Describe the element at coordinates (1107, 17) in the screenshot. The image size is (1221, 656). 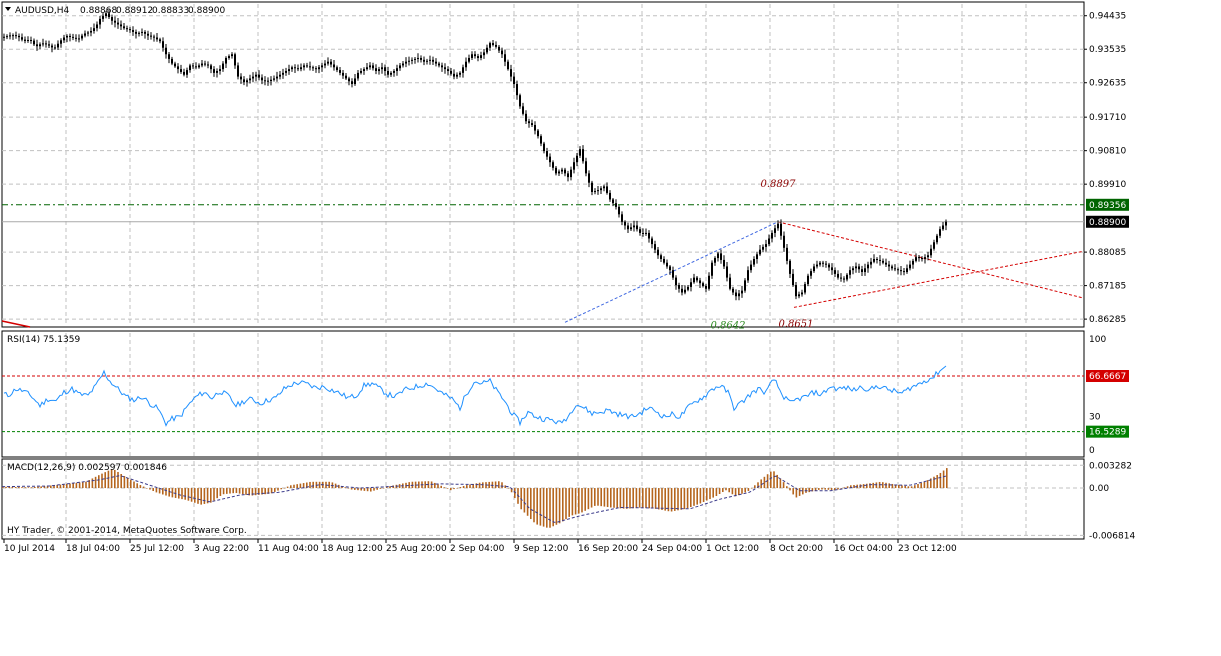
I see `price-tick-label: 0.94435` at that location.